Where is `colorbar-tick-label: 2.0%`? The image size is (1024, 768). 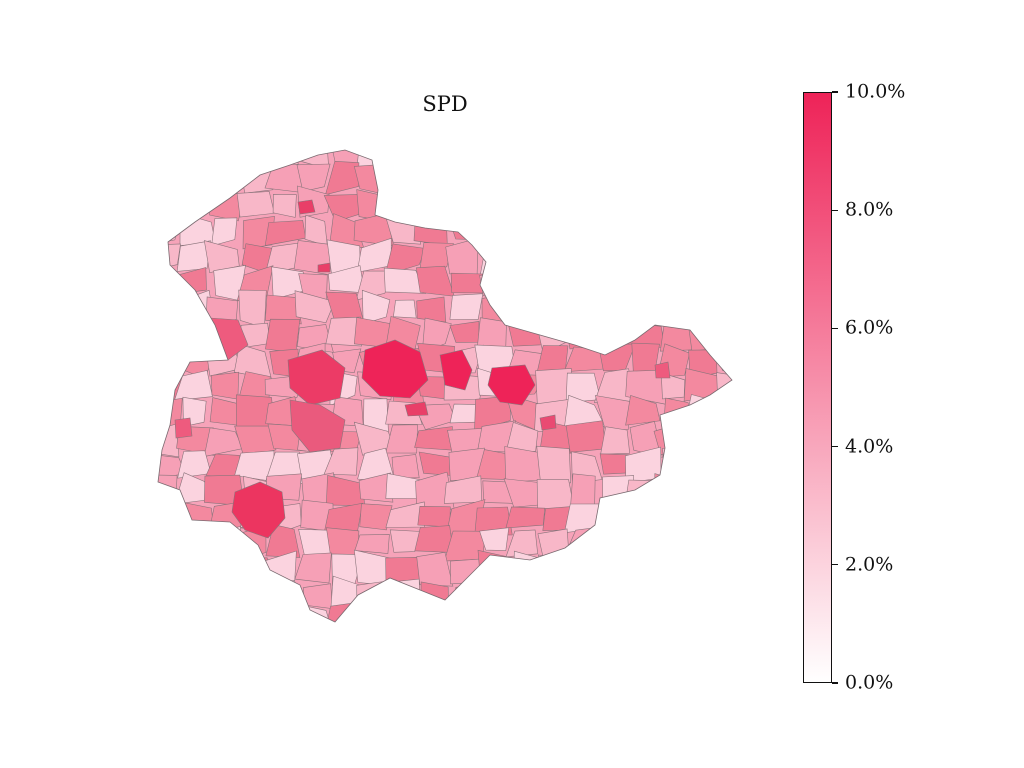
colorbar-tick-label: 2.0% is located at coordinates (869, 564).